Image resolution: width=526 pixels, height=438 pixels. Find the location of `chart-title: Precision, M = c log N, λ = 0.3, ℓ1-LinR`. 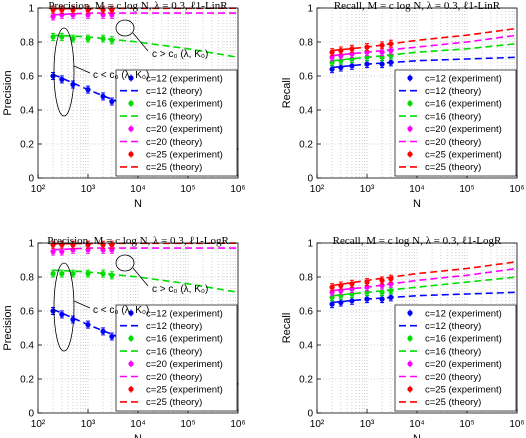

chart-title: Precision, M = c log N, λ = 0.3, ℓ1-LinR is located at coordinates (138, 6).